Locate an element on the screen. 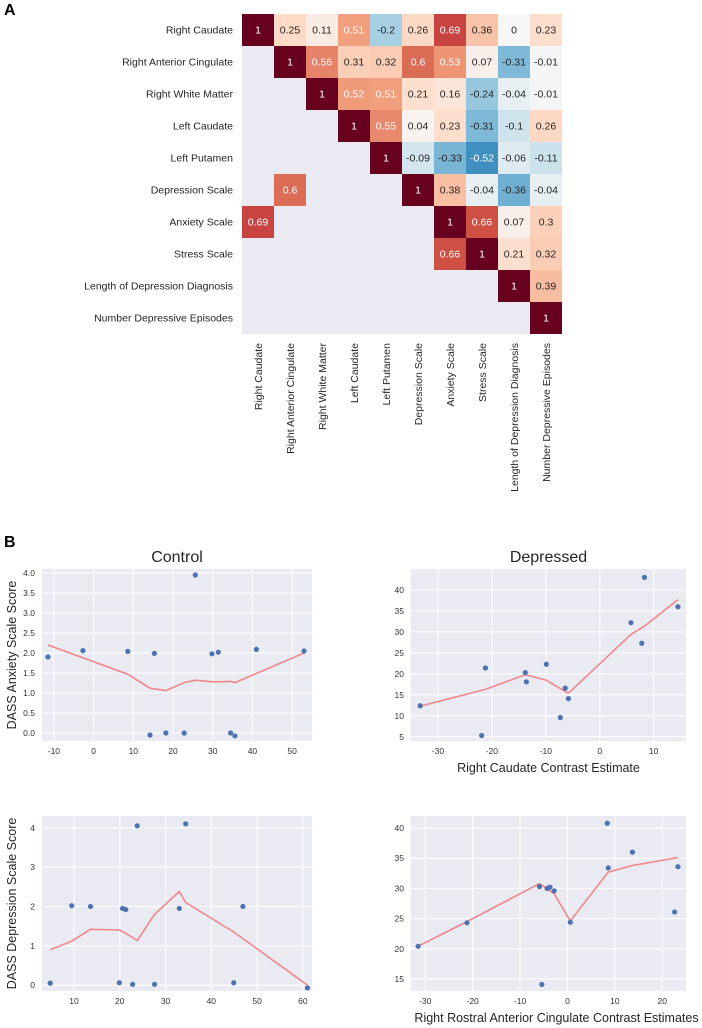  heatmap-cell-label: -0.36 is located at coordinates (514, 191).